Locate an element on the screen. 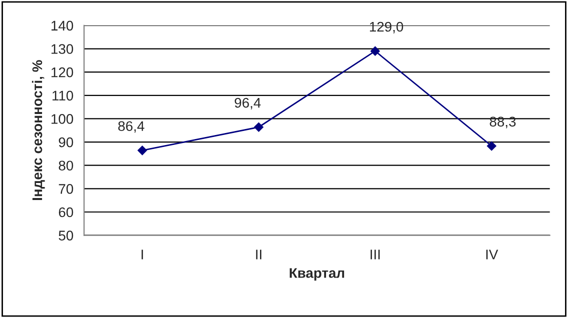 The image size is (568, 318). y-tick-label: 60 is located at coordinates (66, 212).